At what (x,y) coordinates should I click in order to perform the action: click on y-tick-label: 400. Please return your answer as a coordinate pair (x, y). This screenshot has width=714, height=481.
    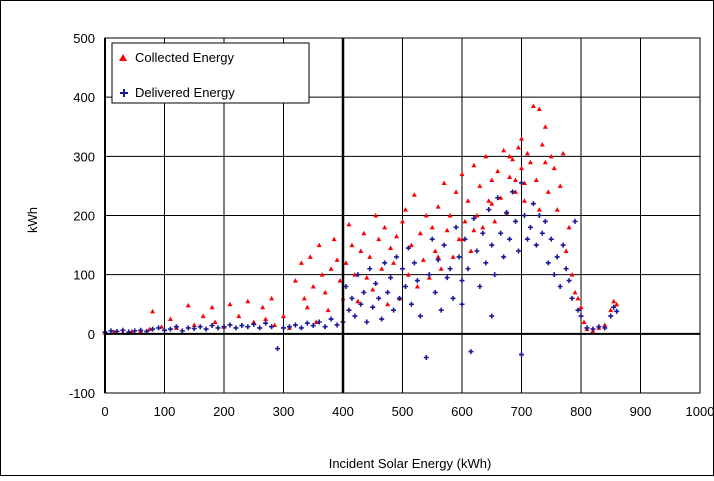
    Looking at the image, I should click on (84, 97).